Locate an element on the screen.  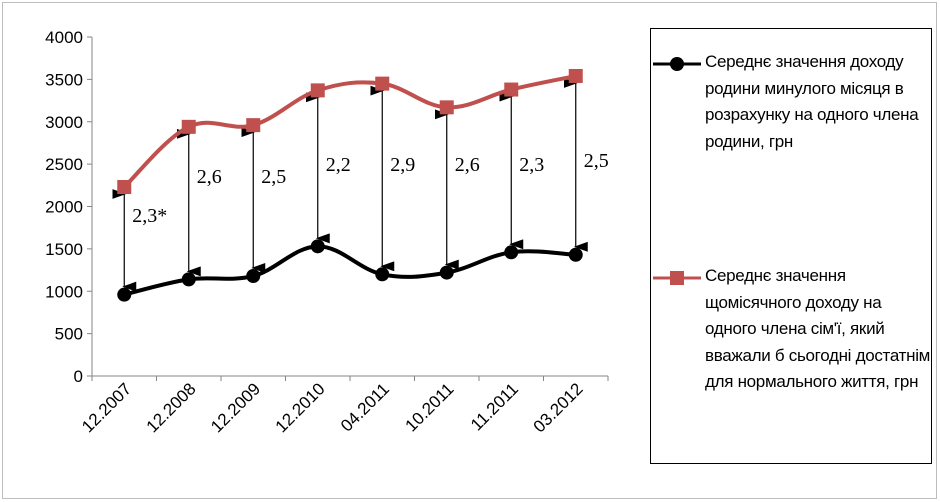
x-tick-label: 03.2012 is located at coordinates (558, 407).